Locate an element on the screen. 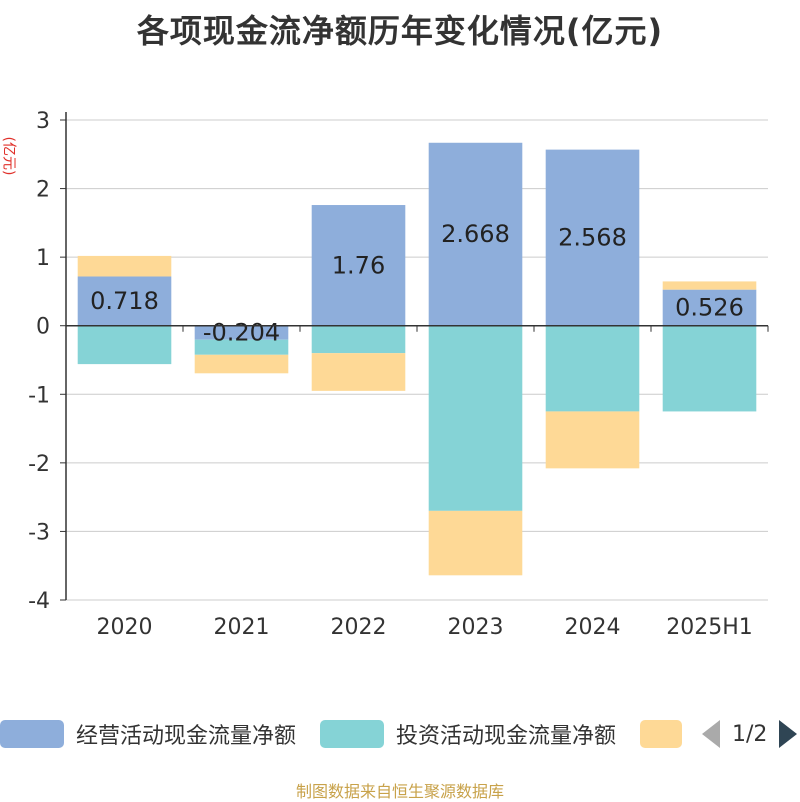 This screenshot has height=802, width=800. bar-series1-2023 is located at coordinates (475, 418).